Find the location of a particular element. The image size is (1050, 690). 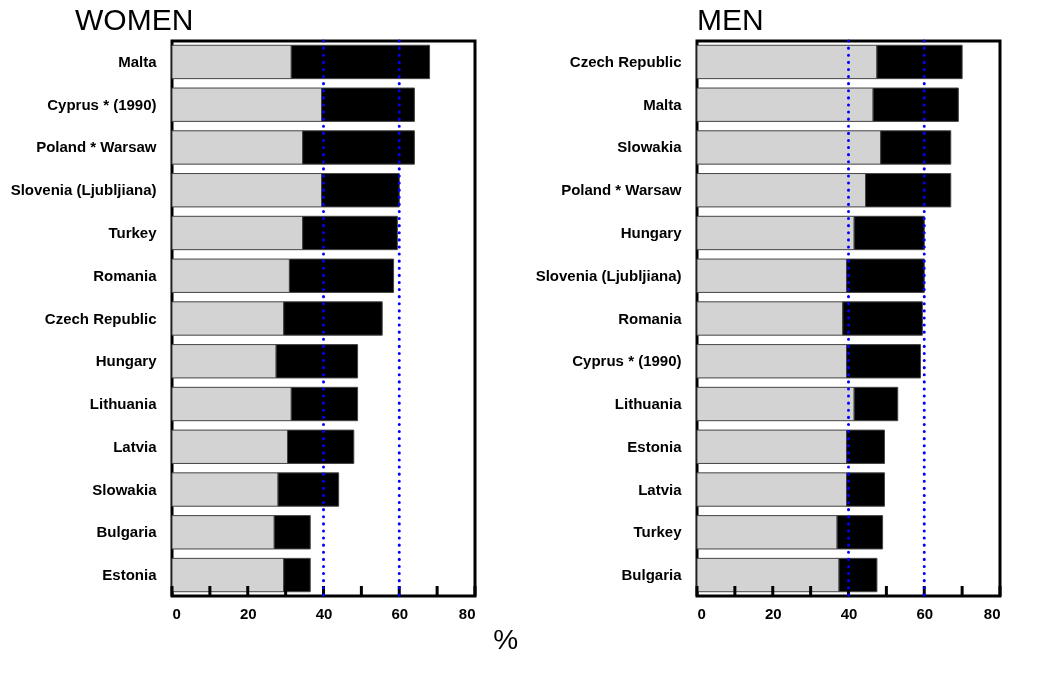

chart-title: MEN is located at coordinates (730, 19).